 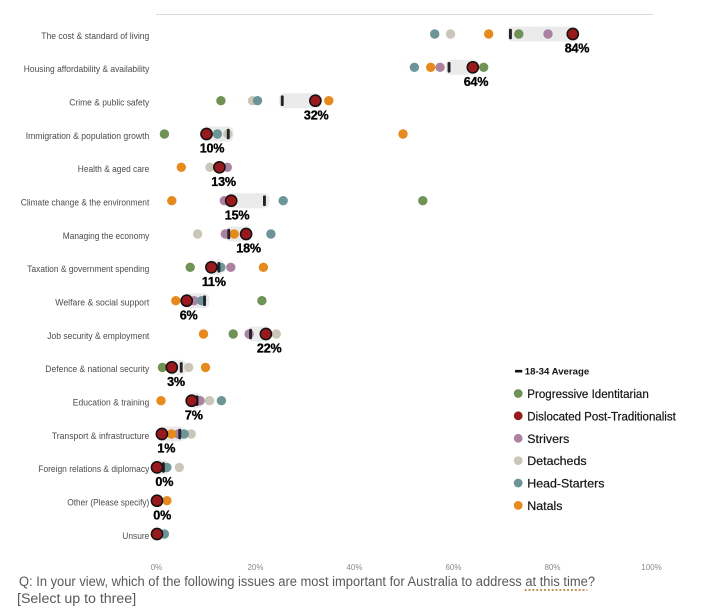 I want to click on svg-text: Detacheds, so click(x=556, y=461).